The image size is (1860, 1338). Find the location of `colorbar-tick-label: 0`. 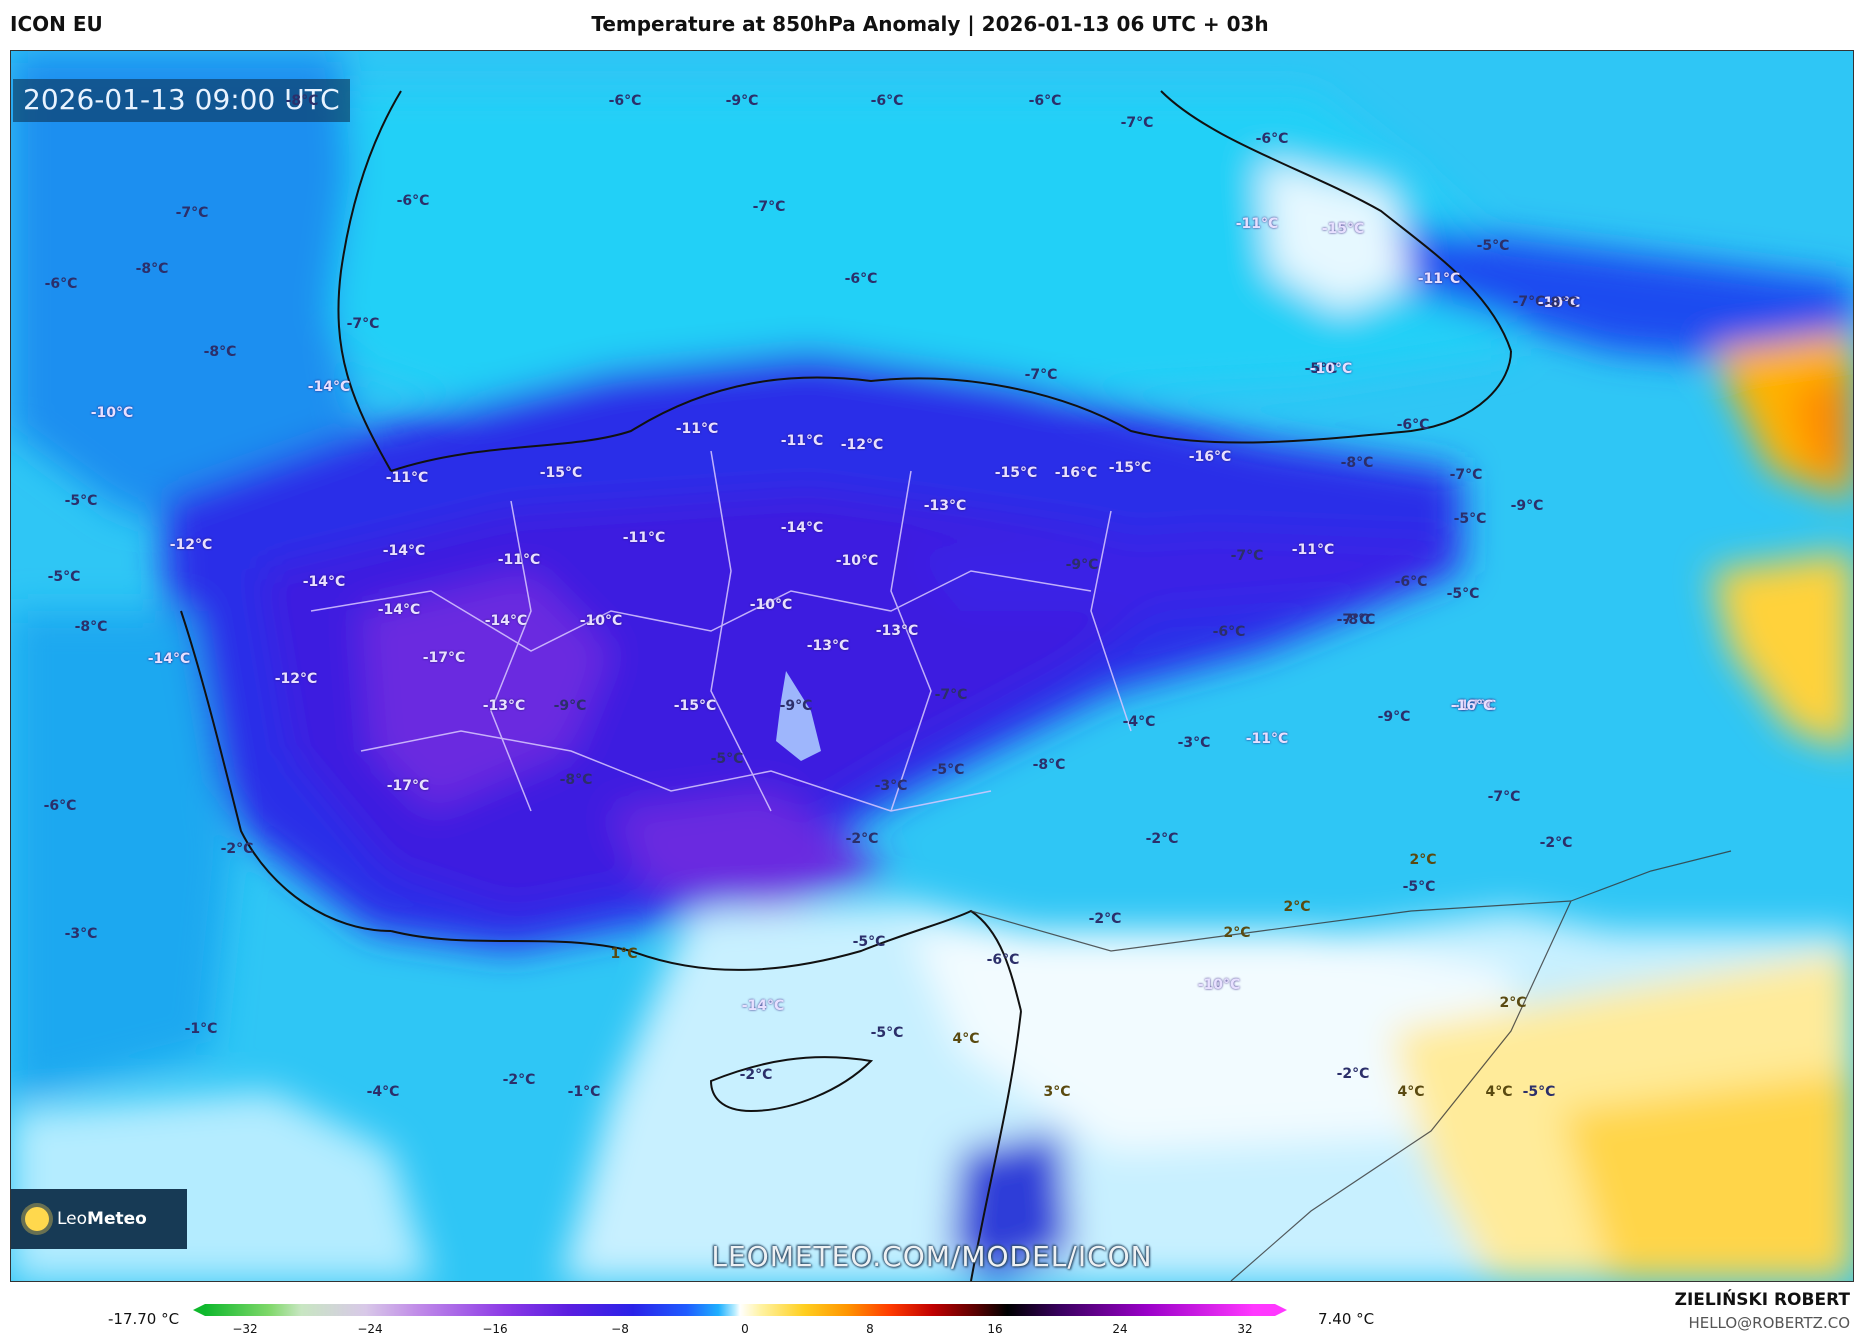

colorbar-tick-label: 0 is located at coordinates (745, 1329).